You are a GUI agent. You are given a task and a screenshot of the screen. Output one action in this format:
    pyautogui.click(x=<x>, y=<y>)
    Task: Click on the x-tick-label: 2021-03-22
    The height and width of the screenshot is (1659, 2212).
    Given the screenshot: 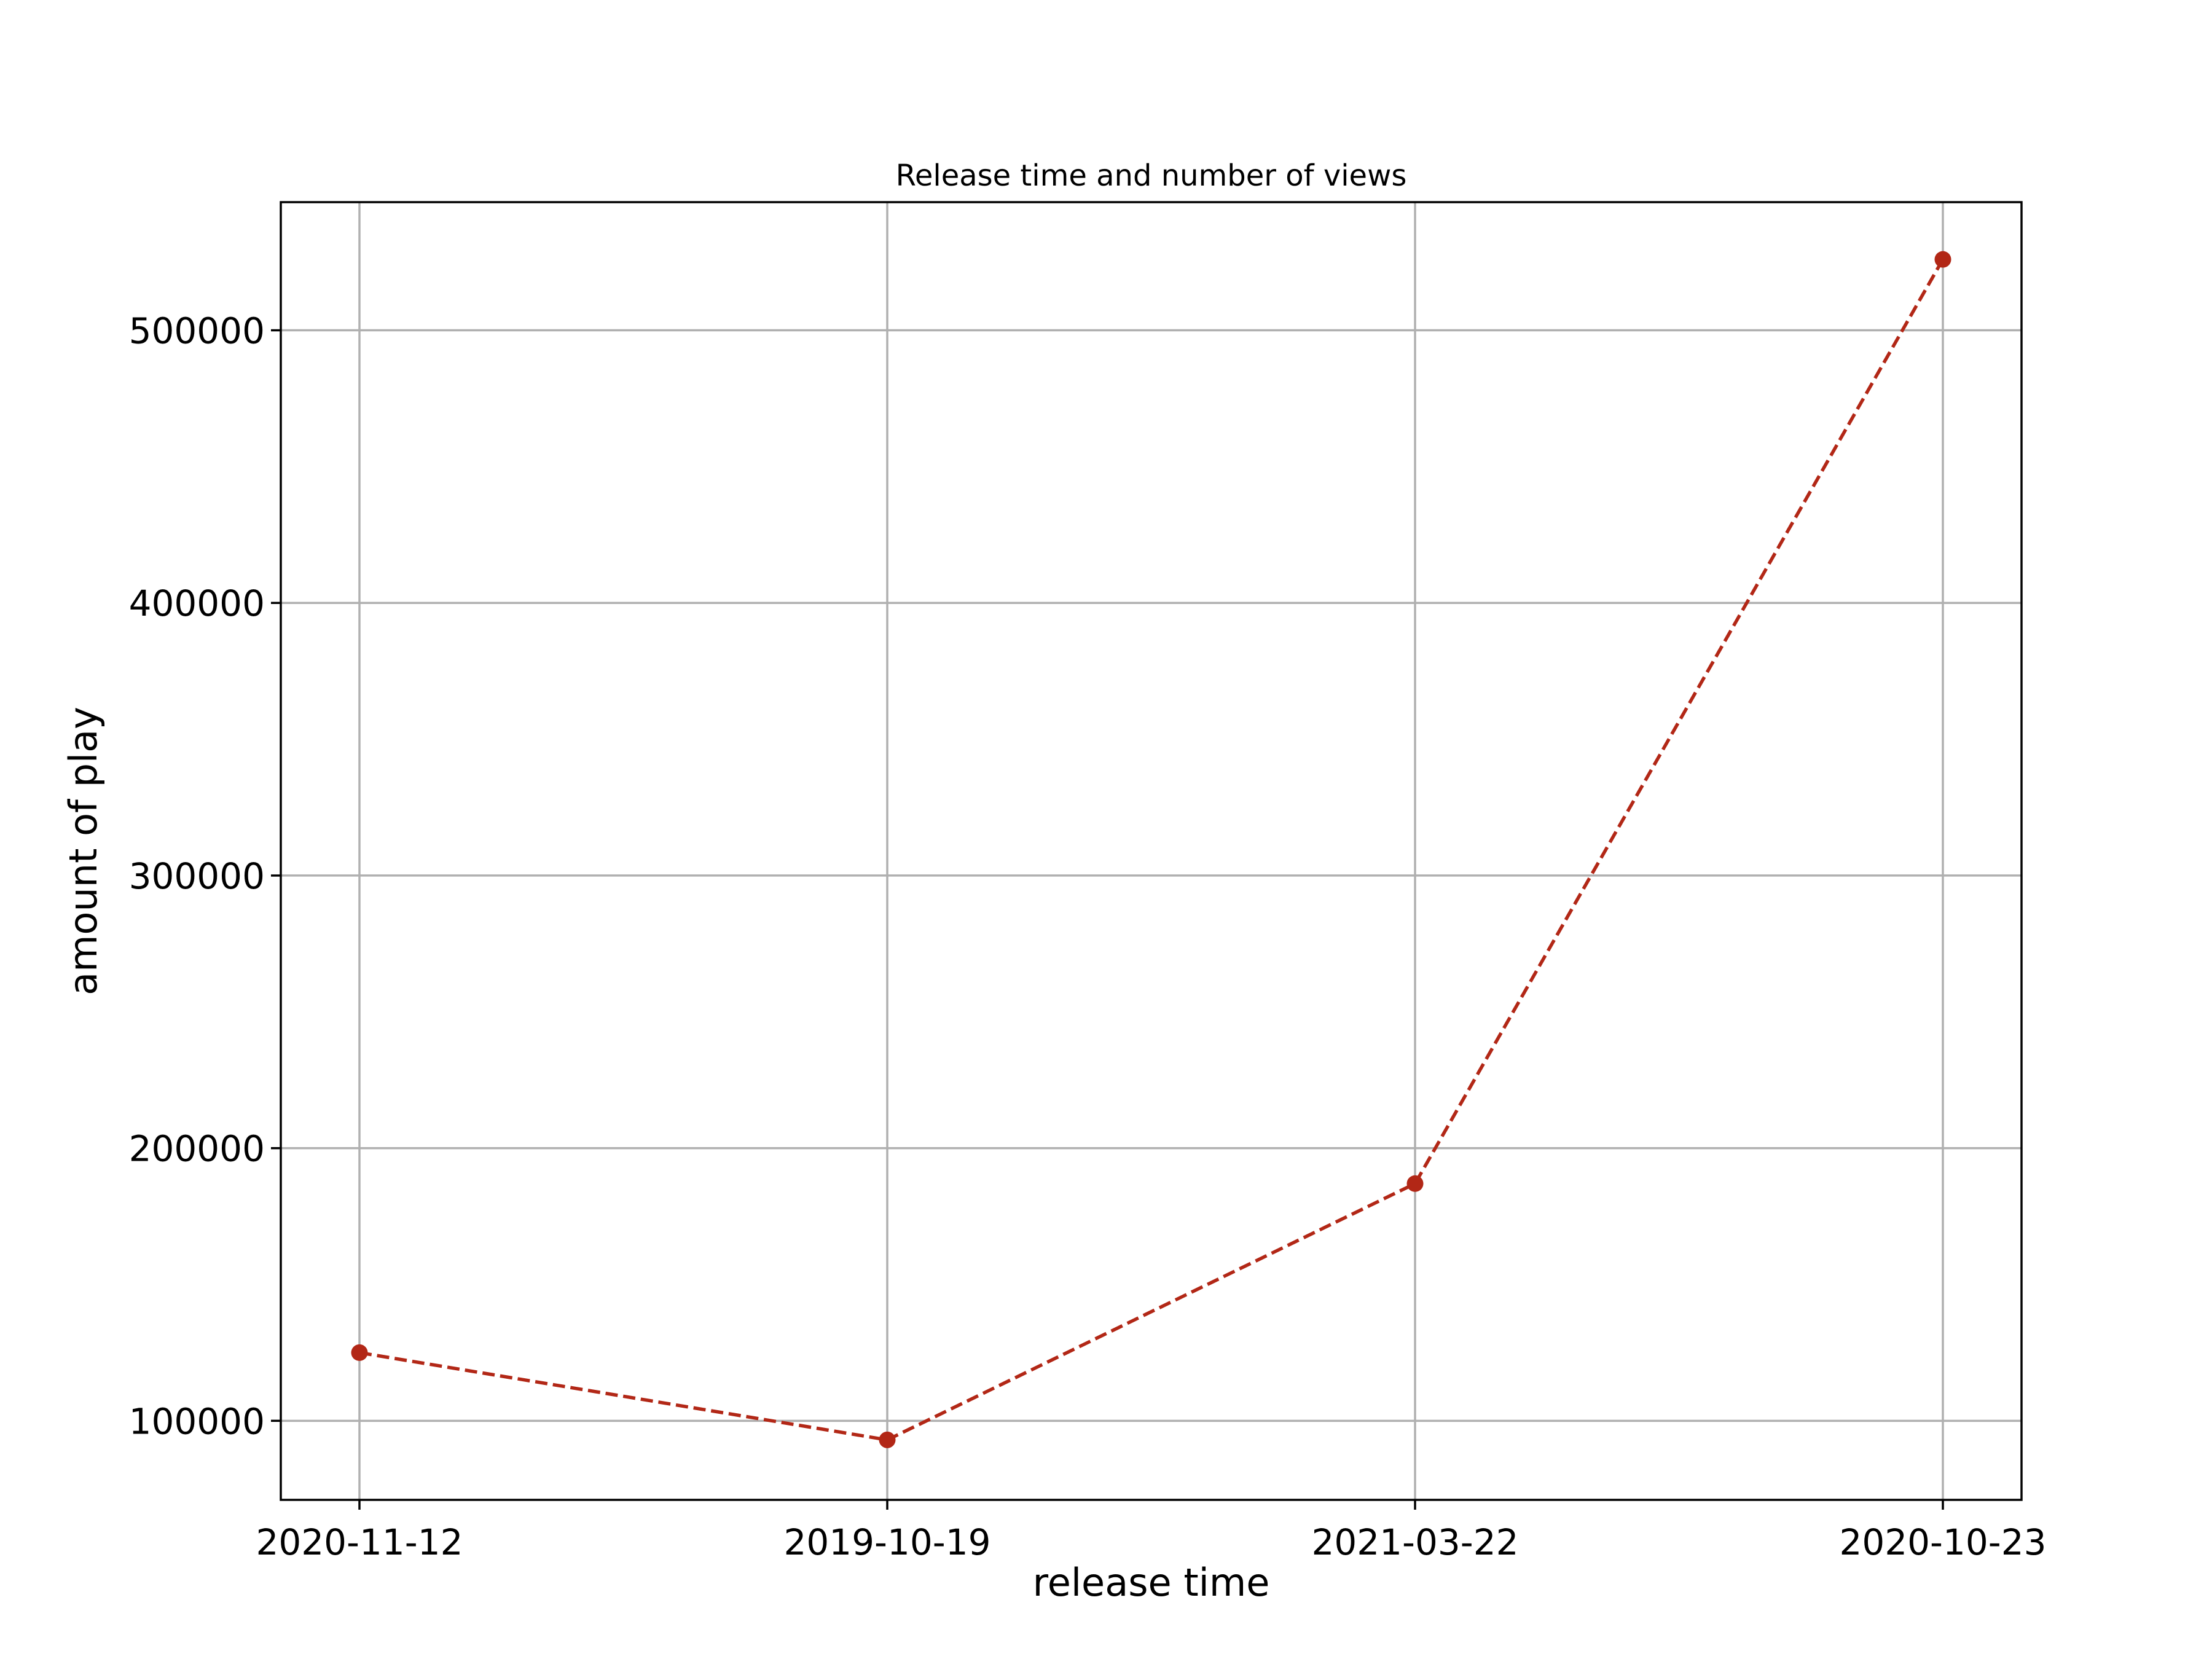 What is the action you would take?
    pyautogui.click(x=1414, y=1542)
    